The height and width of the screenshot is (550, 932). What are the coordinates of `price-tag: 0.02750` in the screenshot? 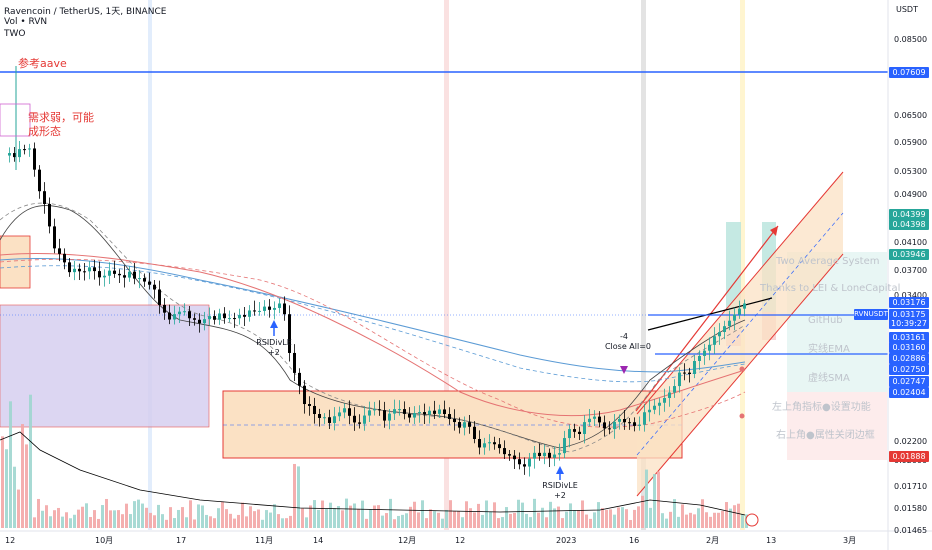 It's located at (909, 369).